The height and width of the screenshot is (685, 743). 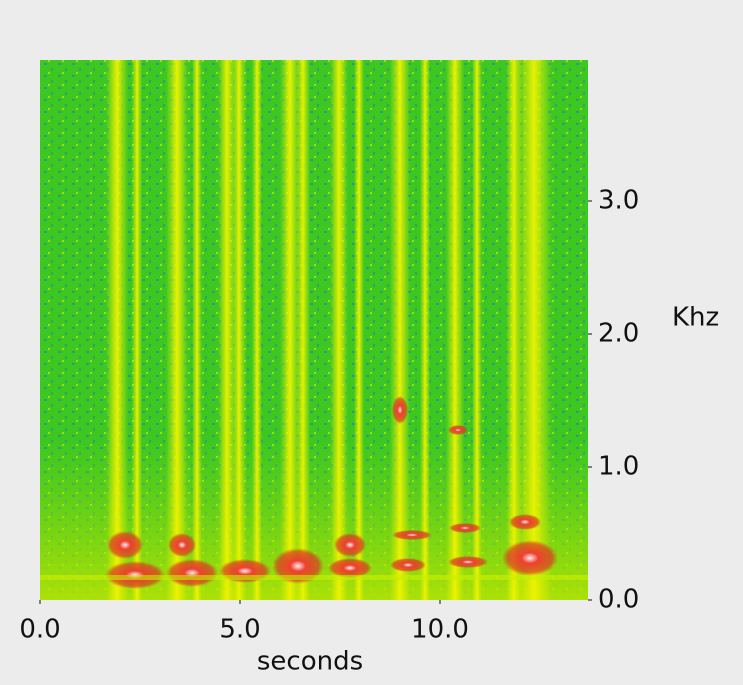 What do you see at coordinates (39, 630) in the screenshot?
I see `x-tick-label: 0.0` at bounding box center [39, 630].